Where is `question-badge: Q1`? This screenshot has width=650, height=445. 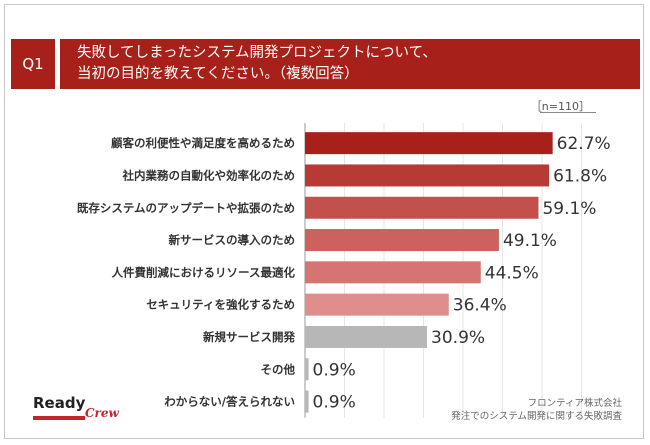 question-badge: Q1 is located at coordinates (33, 64).